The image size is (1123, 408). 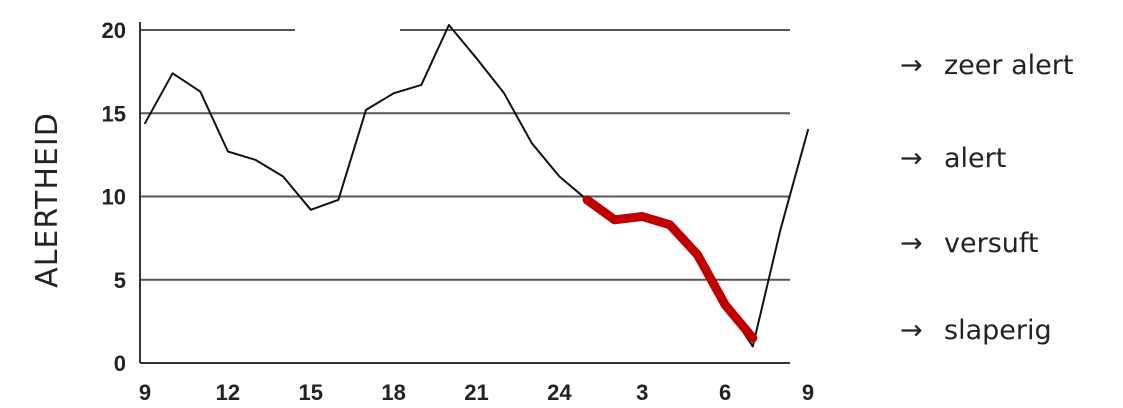 I want to click on x-tick-12-1: 12, so click(x=228, y=392).